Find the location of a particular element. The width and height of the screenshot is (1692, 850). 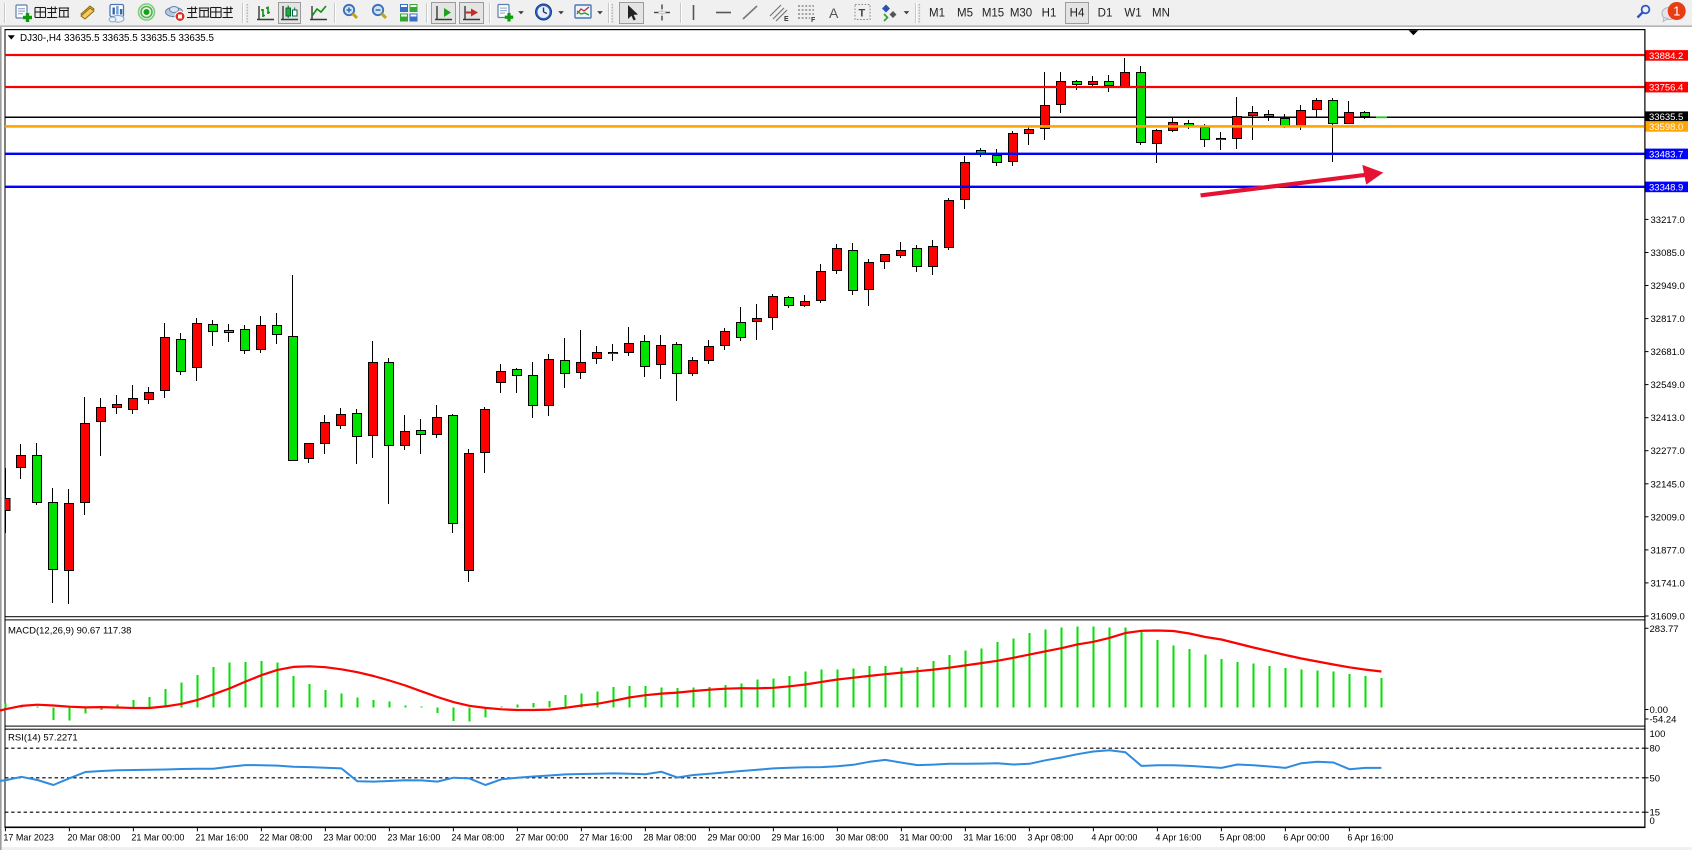

svg-text: 31741.0 is located at coordinates (1668, 583).